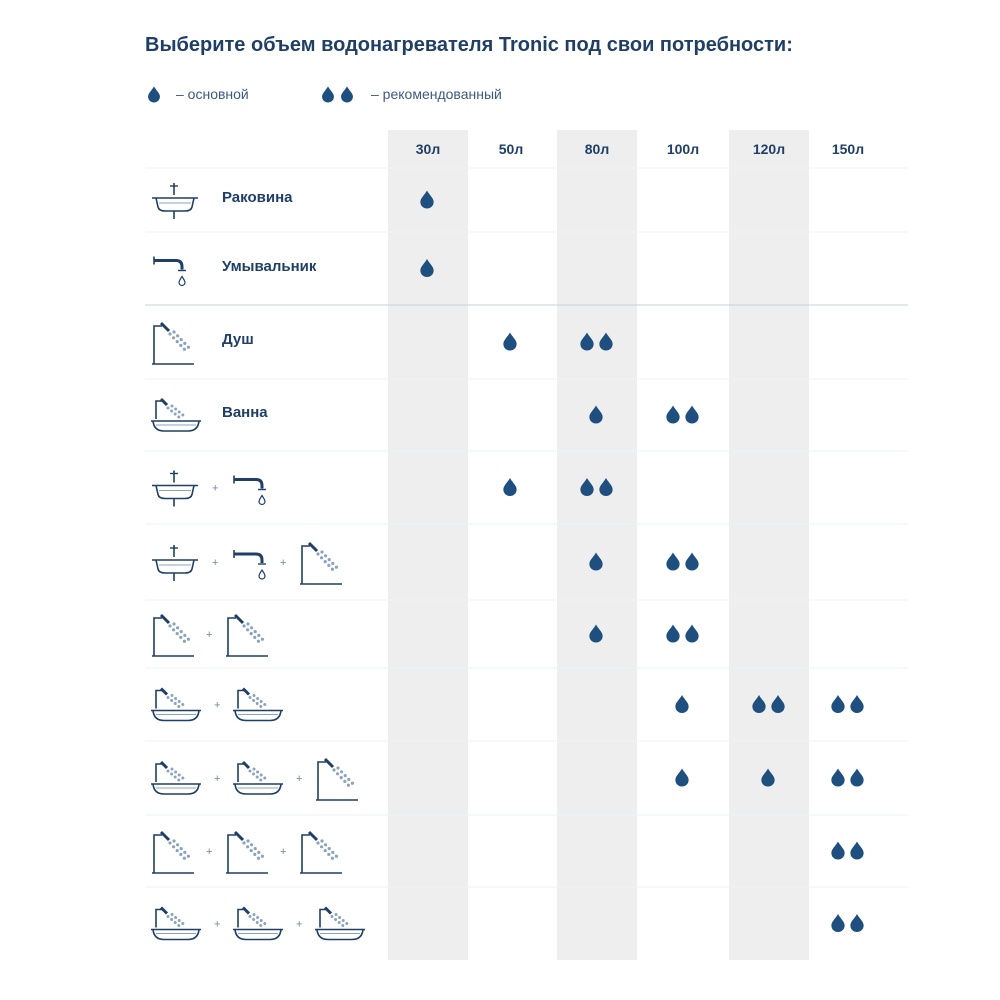 The width and height of the screenshot is (1000, 1000). What do you see at coordinates (212, 94) in the screenshot?
I see `legend-basic-label: – основной` at bounding box center [212, 94].